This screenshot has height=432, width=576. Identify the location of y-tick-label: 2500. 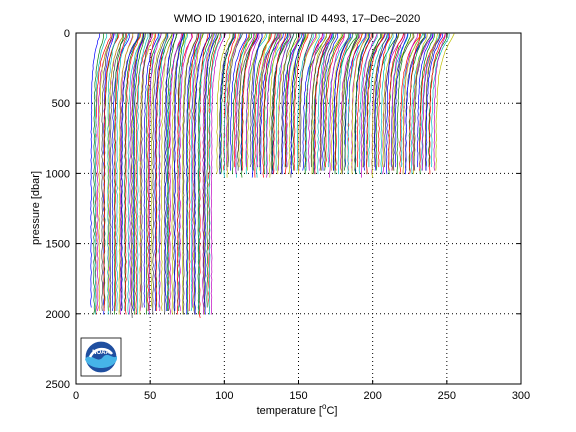
(58, 385).